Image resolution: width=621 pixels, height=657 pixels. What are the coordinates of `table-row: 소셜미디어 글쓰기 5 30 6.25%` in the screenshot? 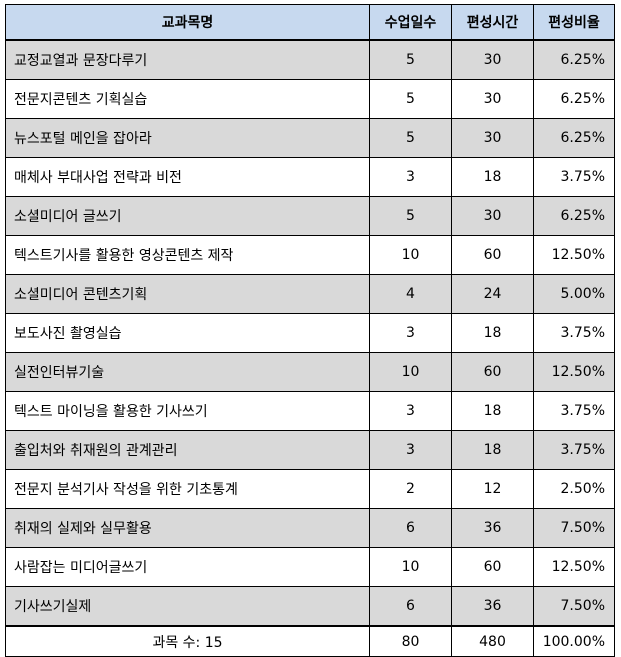 It's located at (310, 216).